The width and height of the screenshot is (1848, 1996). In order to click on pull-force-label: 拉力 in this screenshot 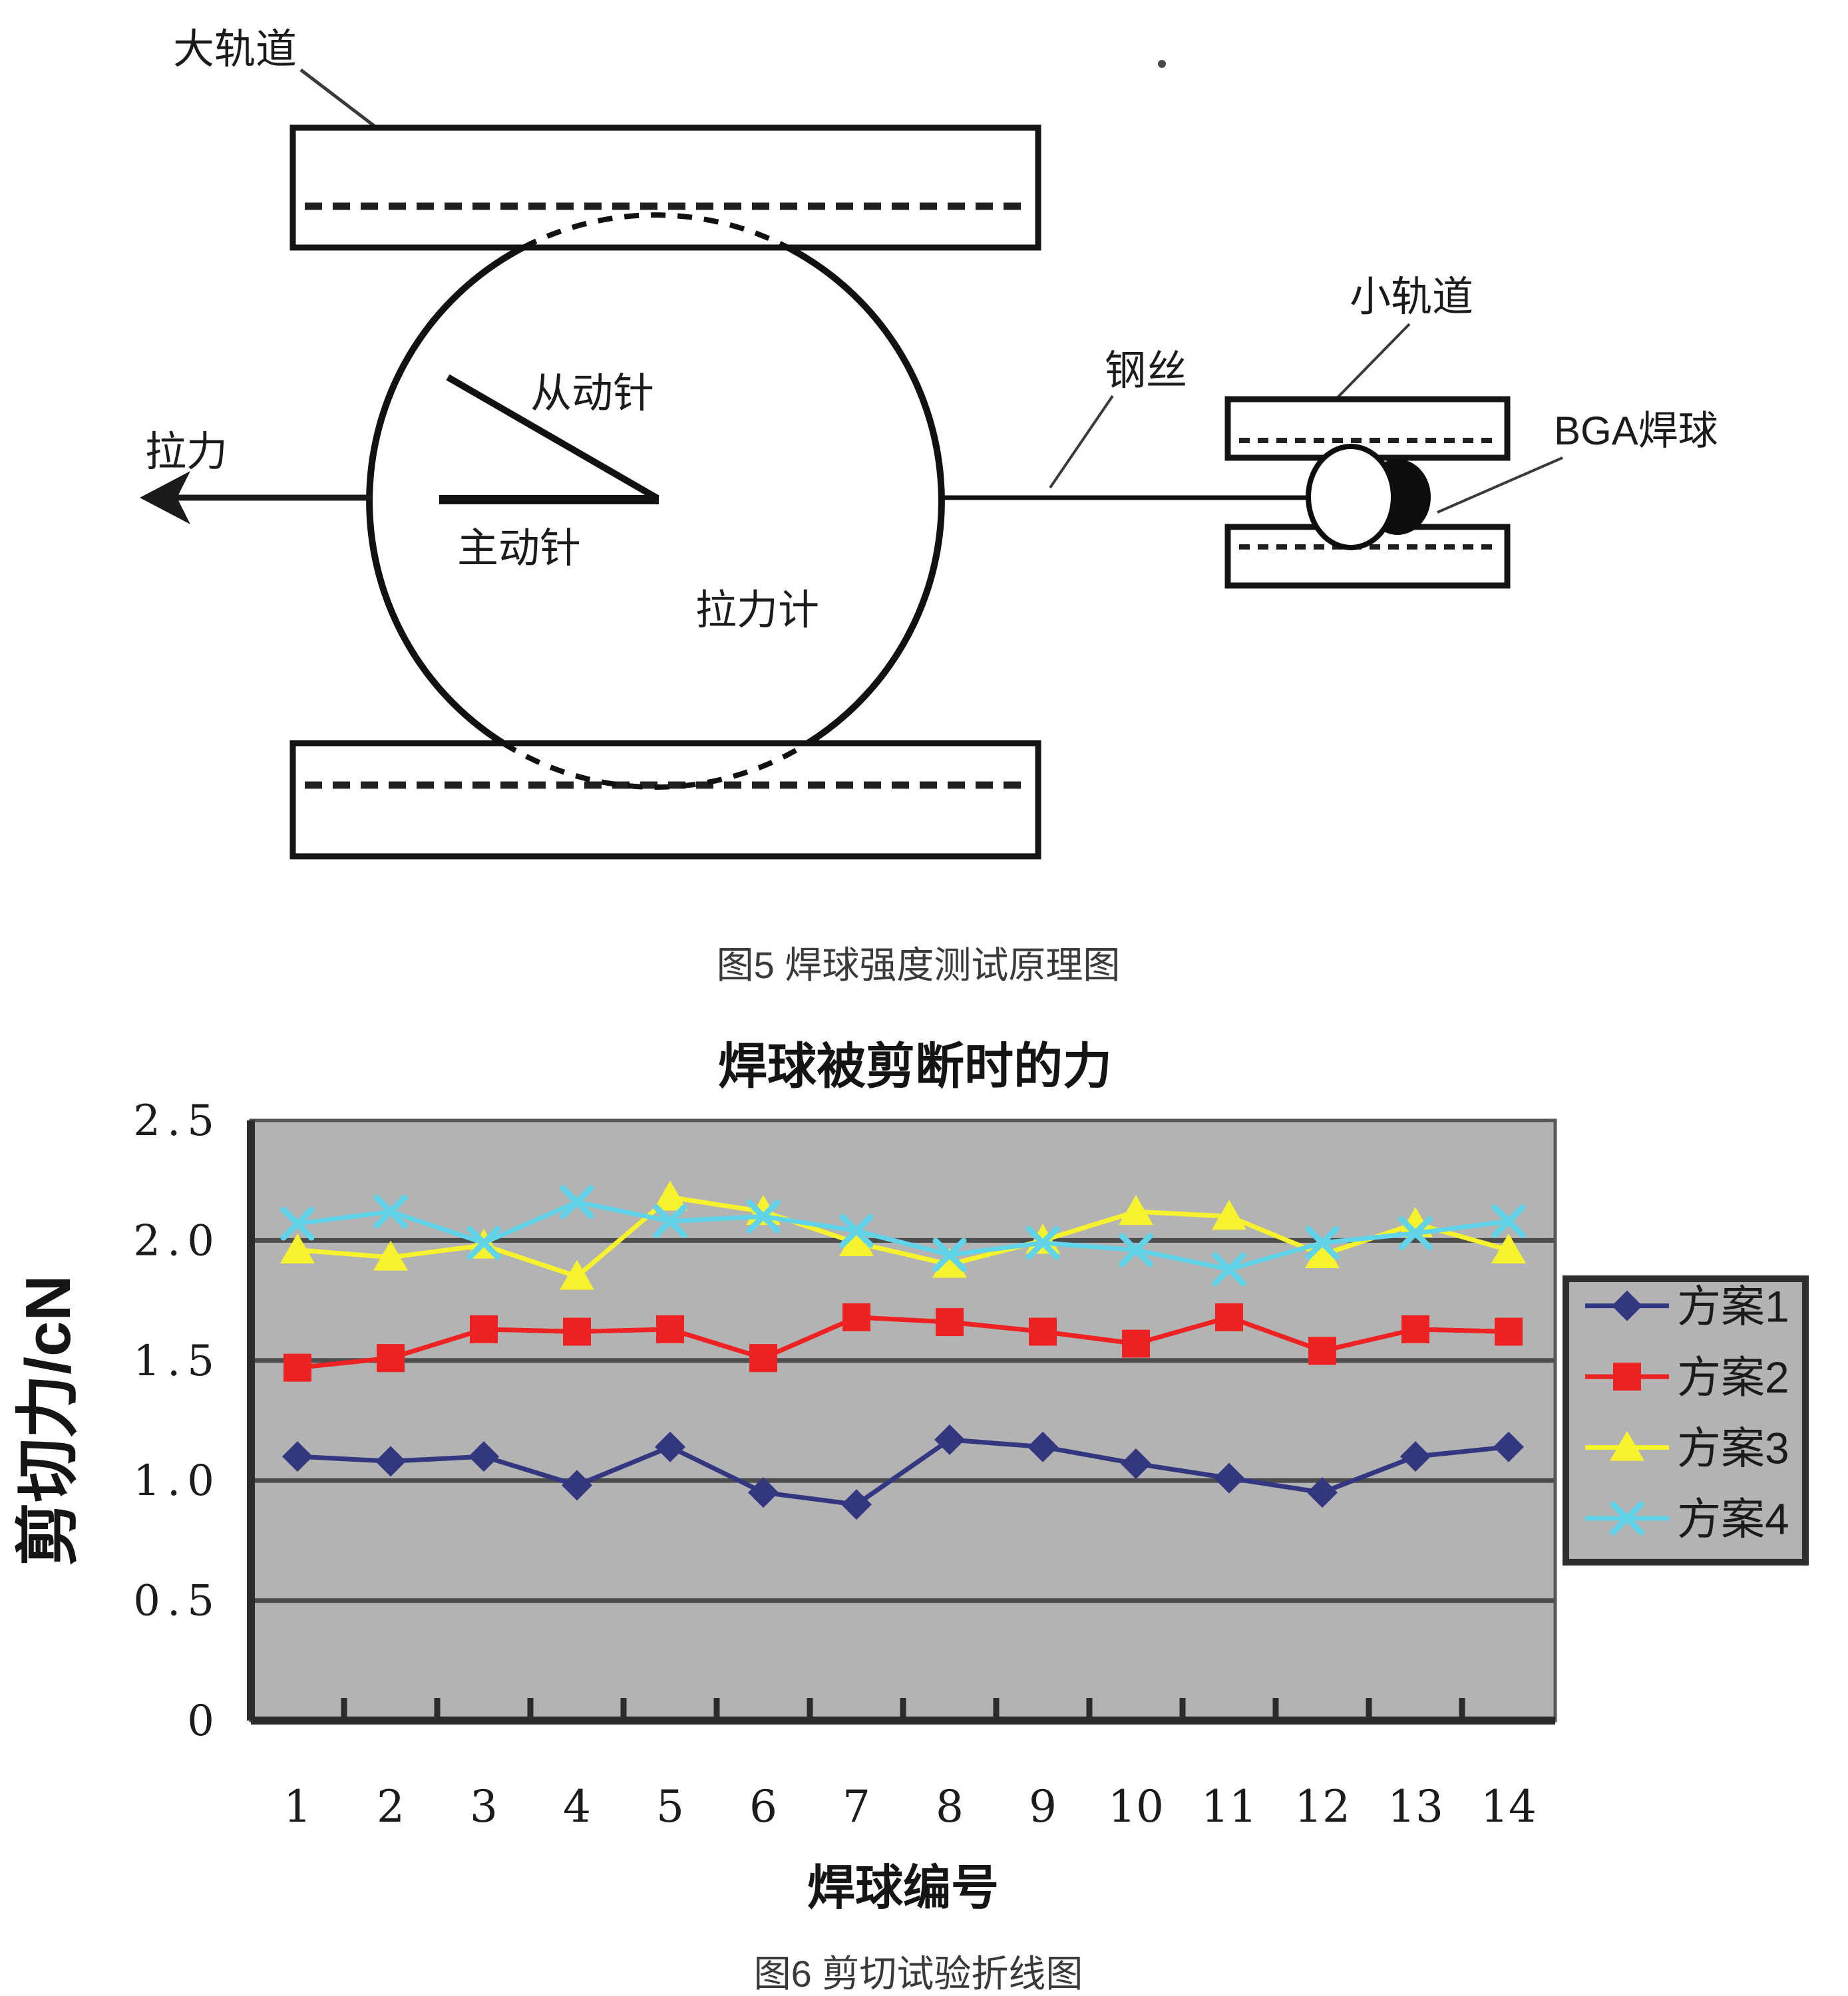, I will do `click(186, 452)`.